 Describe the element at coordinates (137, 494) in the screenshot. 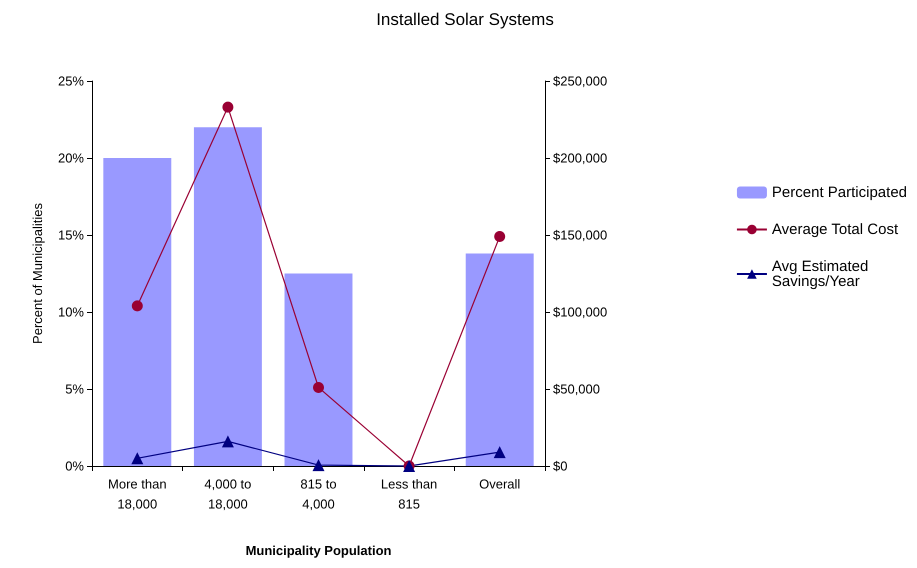

I see `x-tick-label: More than 18,000` at that location.